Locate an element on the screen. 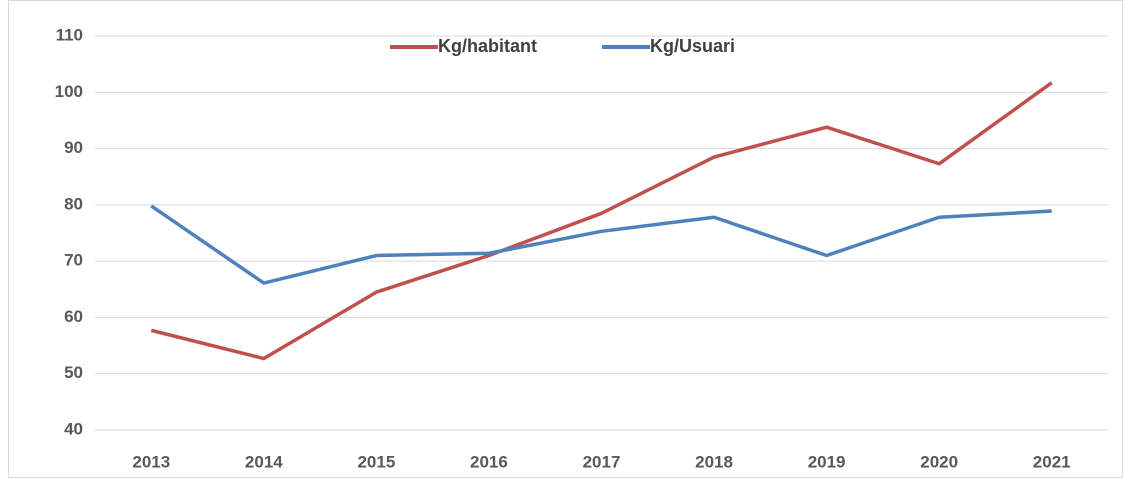 This screenshot has width=1124, height=478. legend-label: Kg/habitant is located at coordinates (487, 46).